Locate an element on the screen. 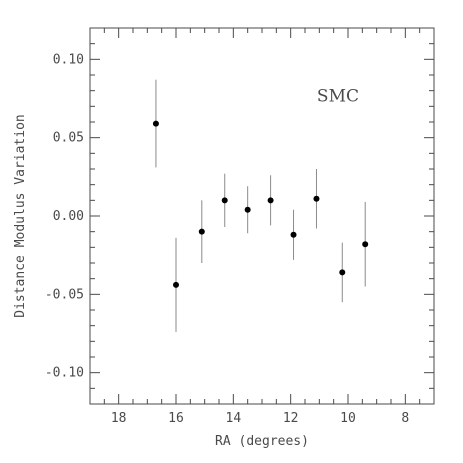  y-axis-label: Distance Modulus Variation is located at coordinates (20, 216).